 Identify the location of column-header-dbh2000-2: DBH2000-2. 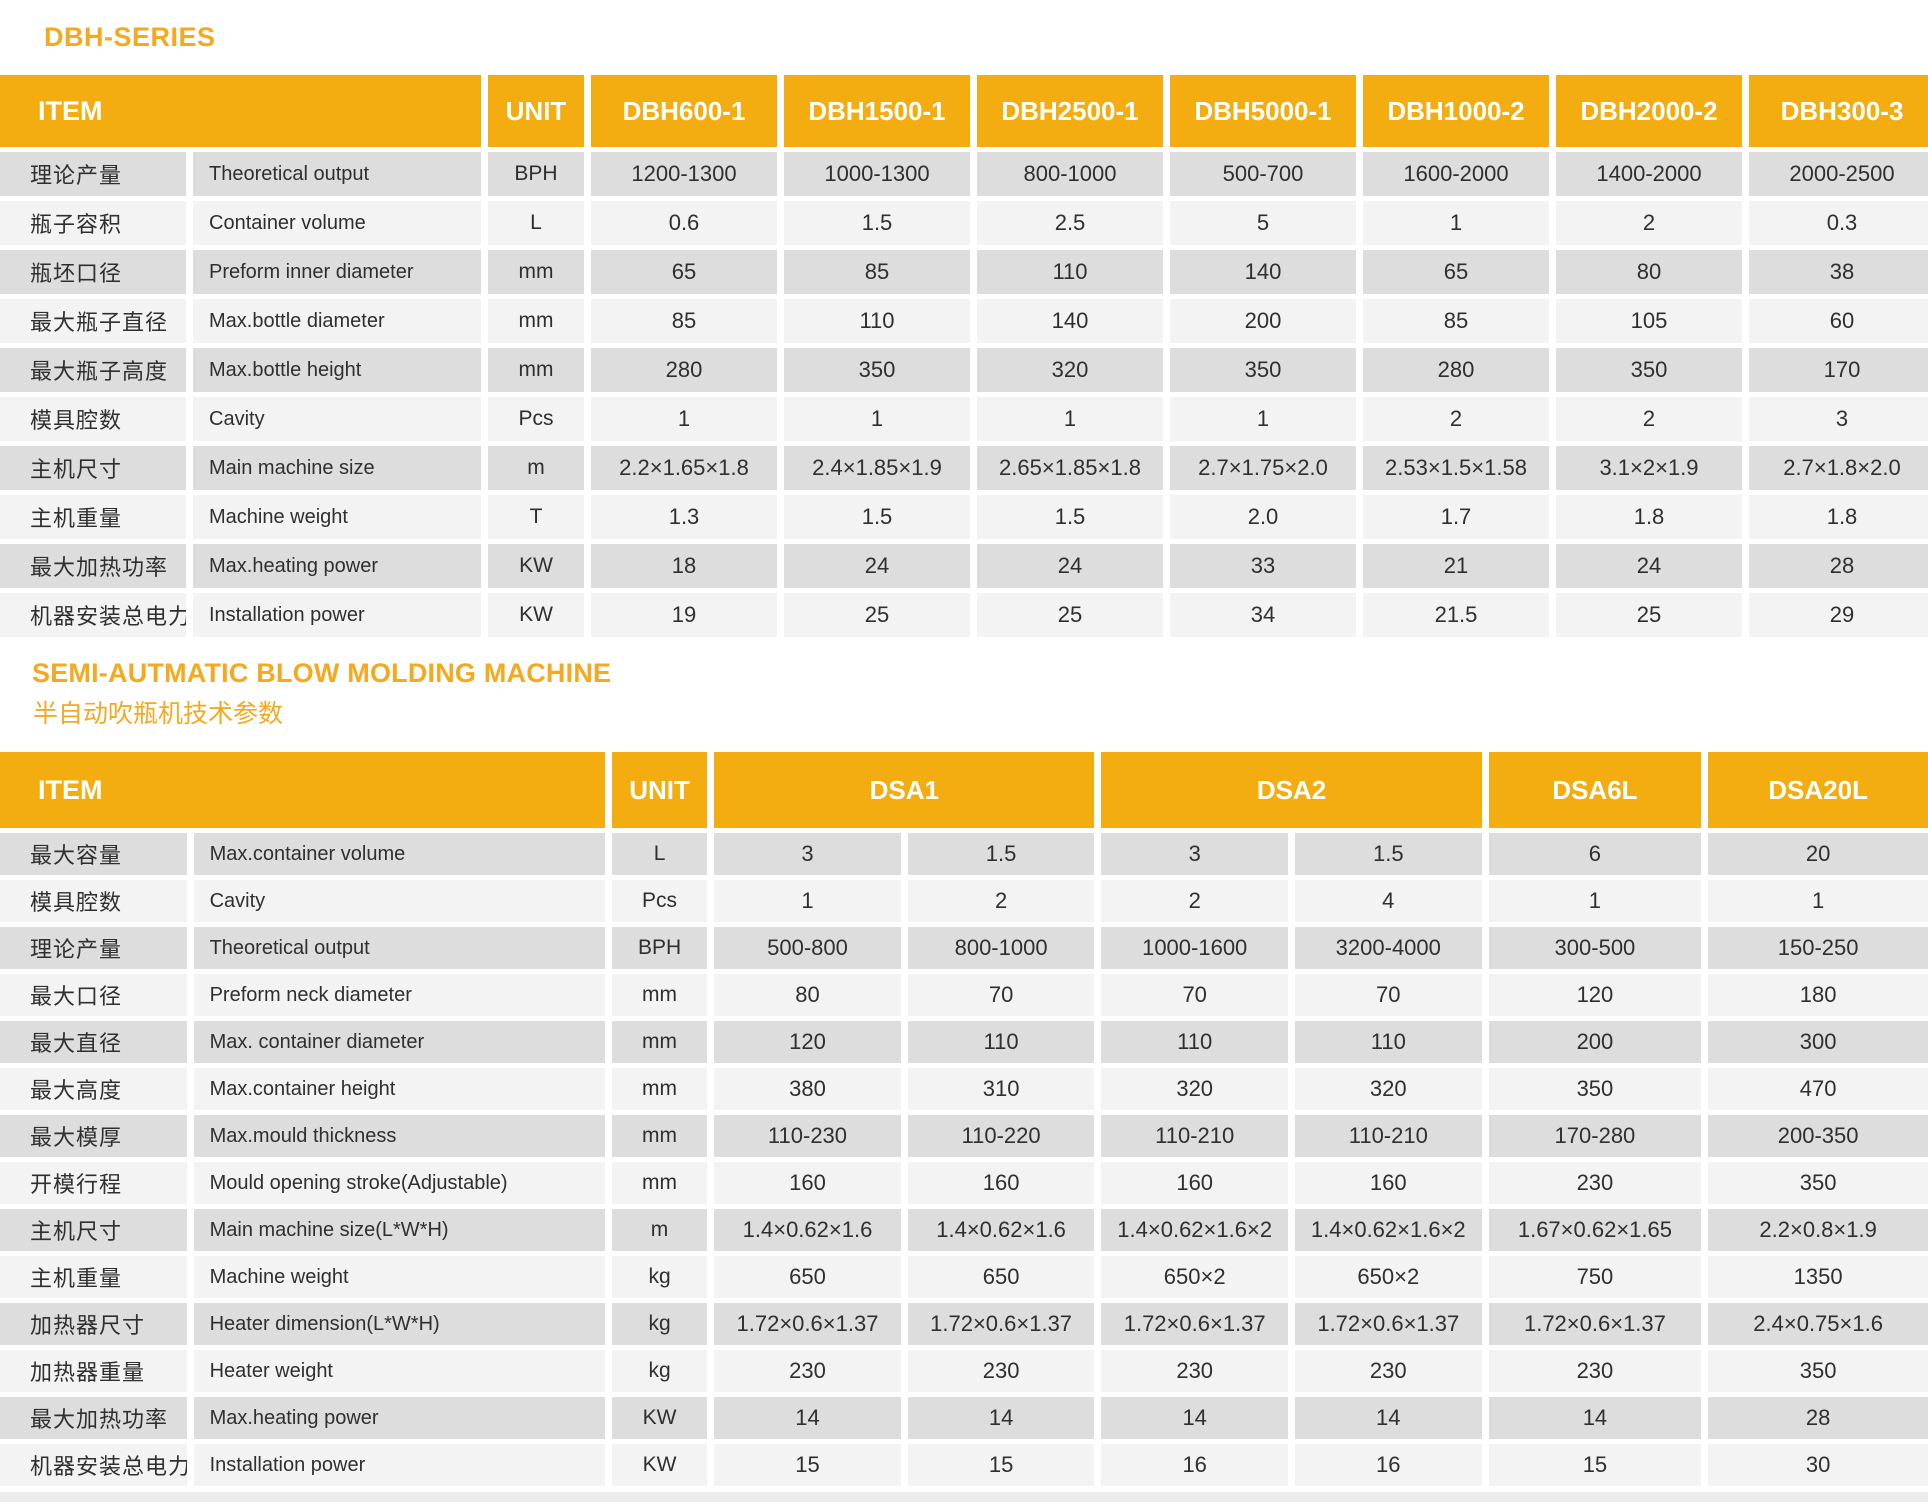
(1649, 111).